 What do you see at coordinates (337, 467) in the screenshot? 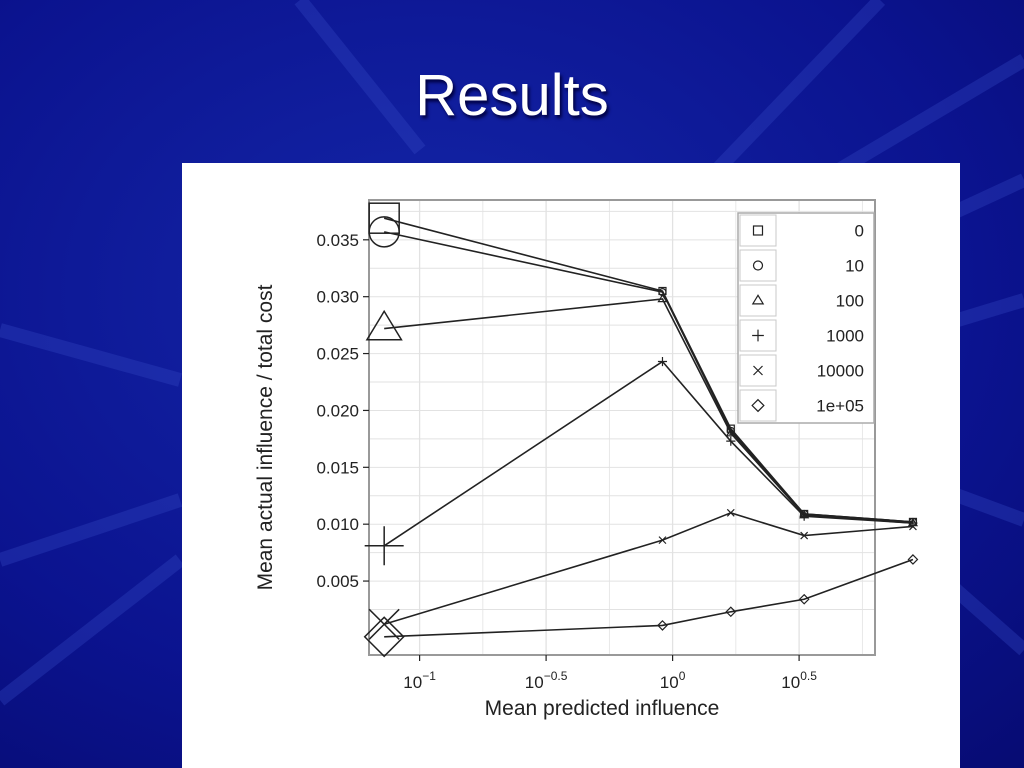
I see `y-tick-label: 0.015` at bounding box center [337, 467].